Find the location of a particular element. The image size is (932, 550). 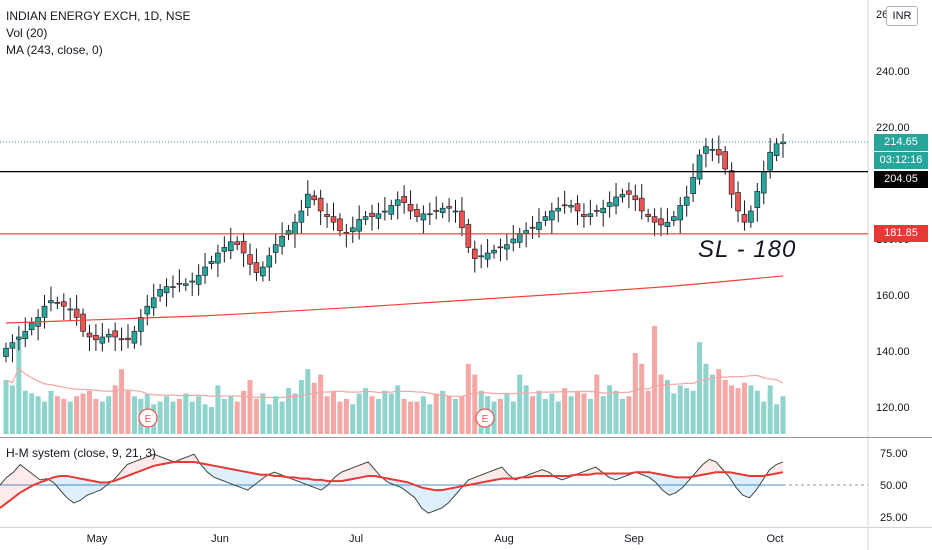

indicator-axis-tick: 75.00 is located at coordinates (894, 454).